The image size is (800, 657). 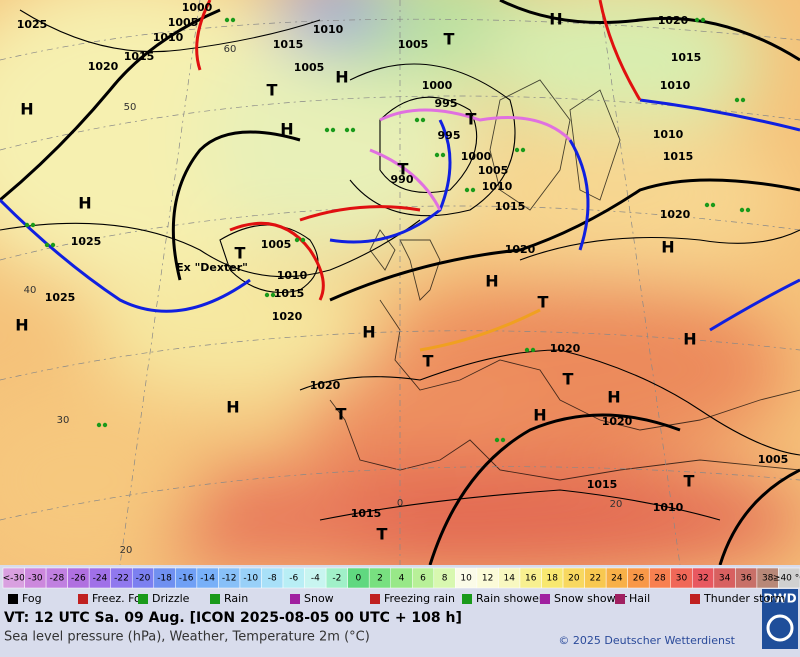 What do you see at coordinates (780, 628) in the screenshot?
I see `dwd-logo-mark` at bounding box center [780, 628].